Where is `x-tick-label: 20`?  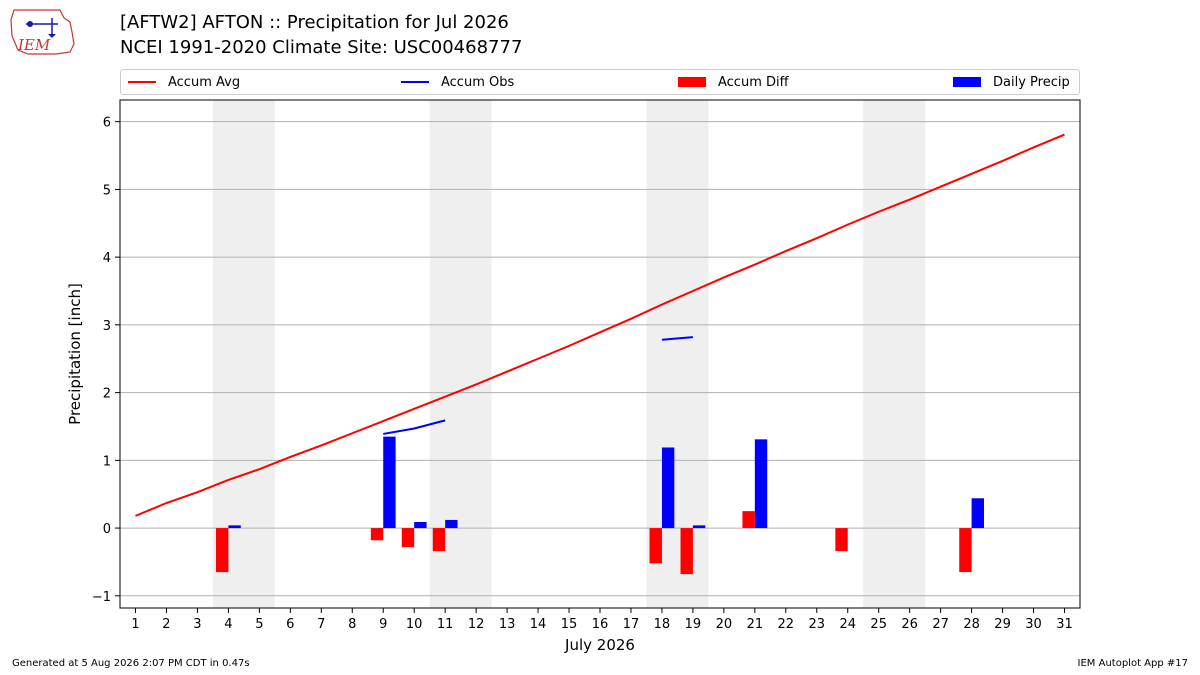
x-tick-label: 20 is located at coordinates (724, 624).